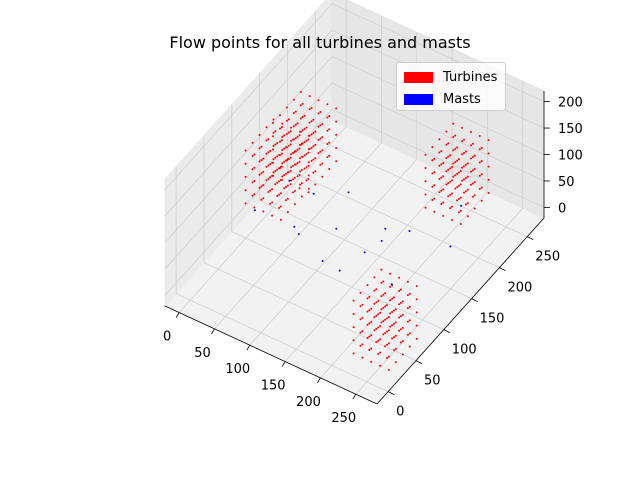  I want to click on x-tick-label: 100, so click(237, 369).